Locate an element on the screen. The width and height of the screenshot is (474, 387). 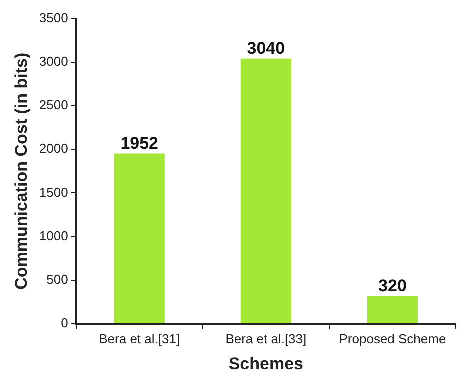
y-tick-label: 2000 is located at coordinates (53, 148).